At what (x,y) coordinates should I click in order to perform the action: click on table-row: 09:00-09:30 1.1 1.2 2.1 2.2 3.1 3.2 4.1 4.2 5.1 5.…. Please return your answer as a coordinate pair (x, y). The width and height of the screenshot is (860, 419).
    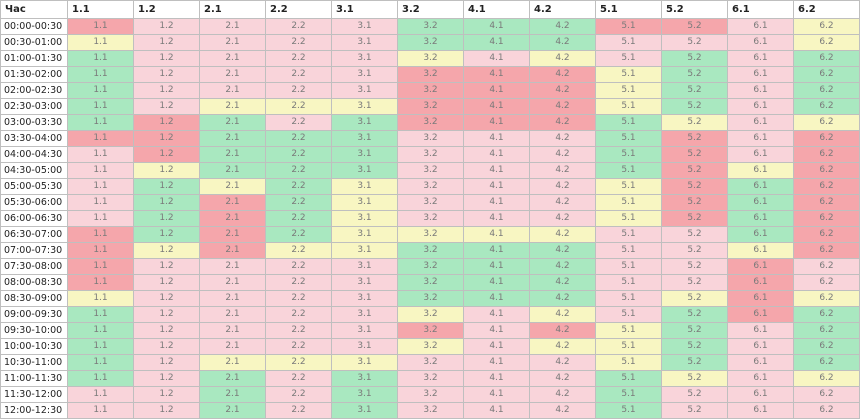
    Looking at the image, I should click on (430, 314).